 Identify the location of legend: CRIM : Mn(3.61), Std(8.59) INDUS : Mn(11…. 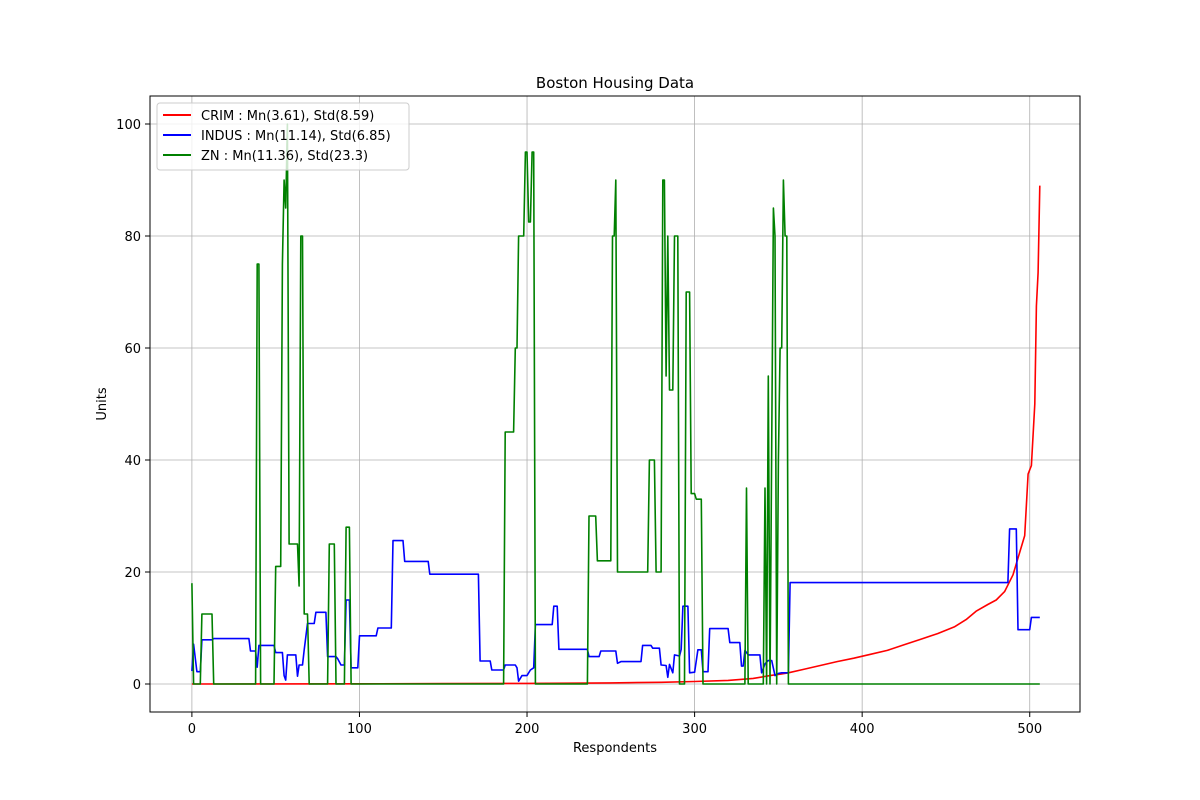
(283, 136).